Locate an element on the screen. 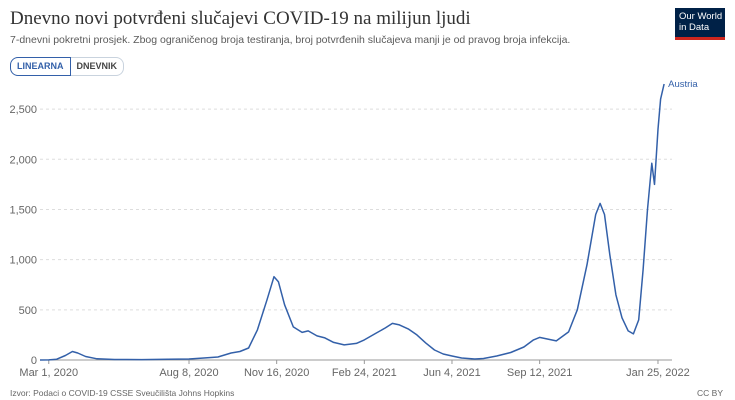 This screenshot has height=400, width=735. x-tick-label: Jun 4, 2021 is located at coordinates (452, 373).